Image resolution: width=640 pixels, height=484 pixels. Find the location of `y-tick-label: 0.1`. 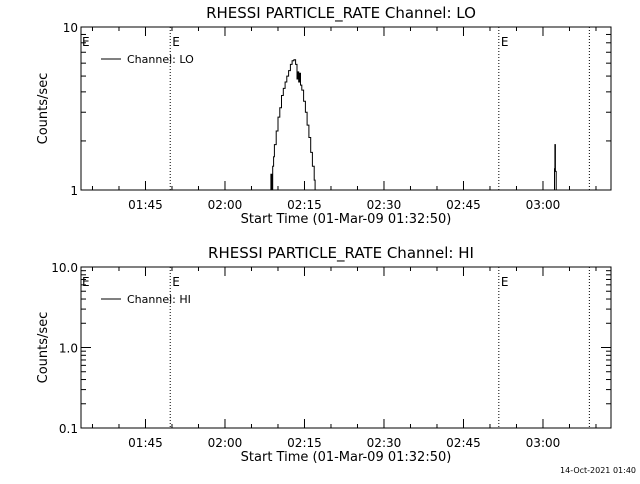

y-tick-label: 0.1 is located at coordinates (68, 429).